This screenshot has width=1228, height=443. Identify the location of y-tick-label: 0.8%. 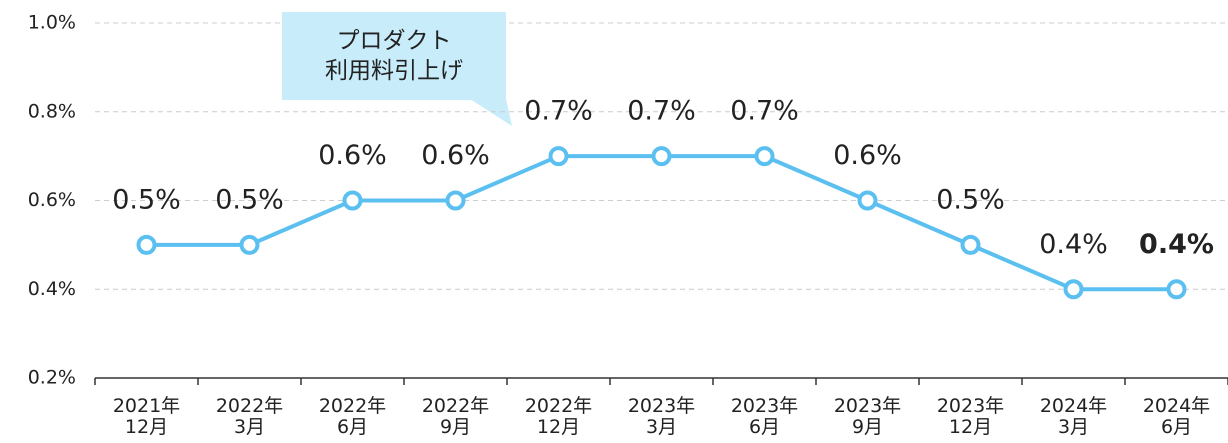
(52, 111).